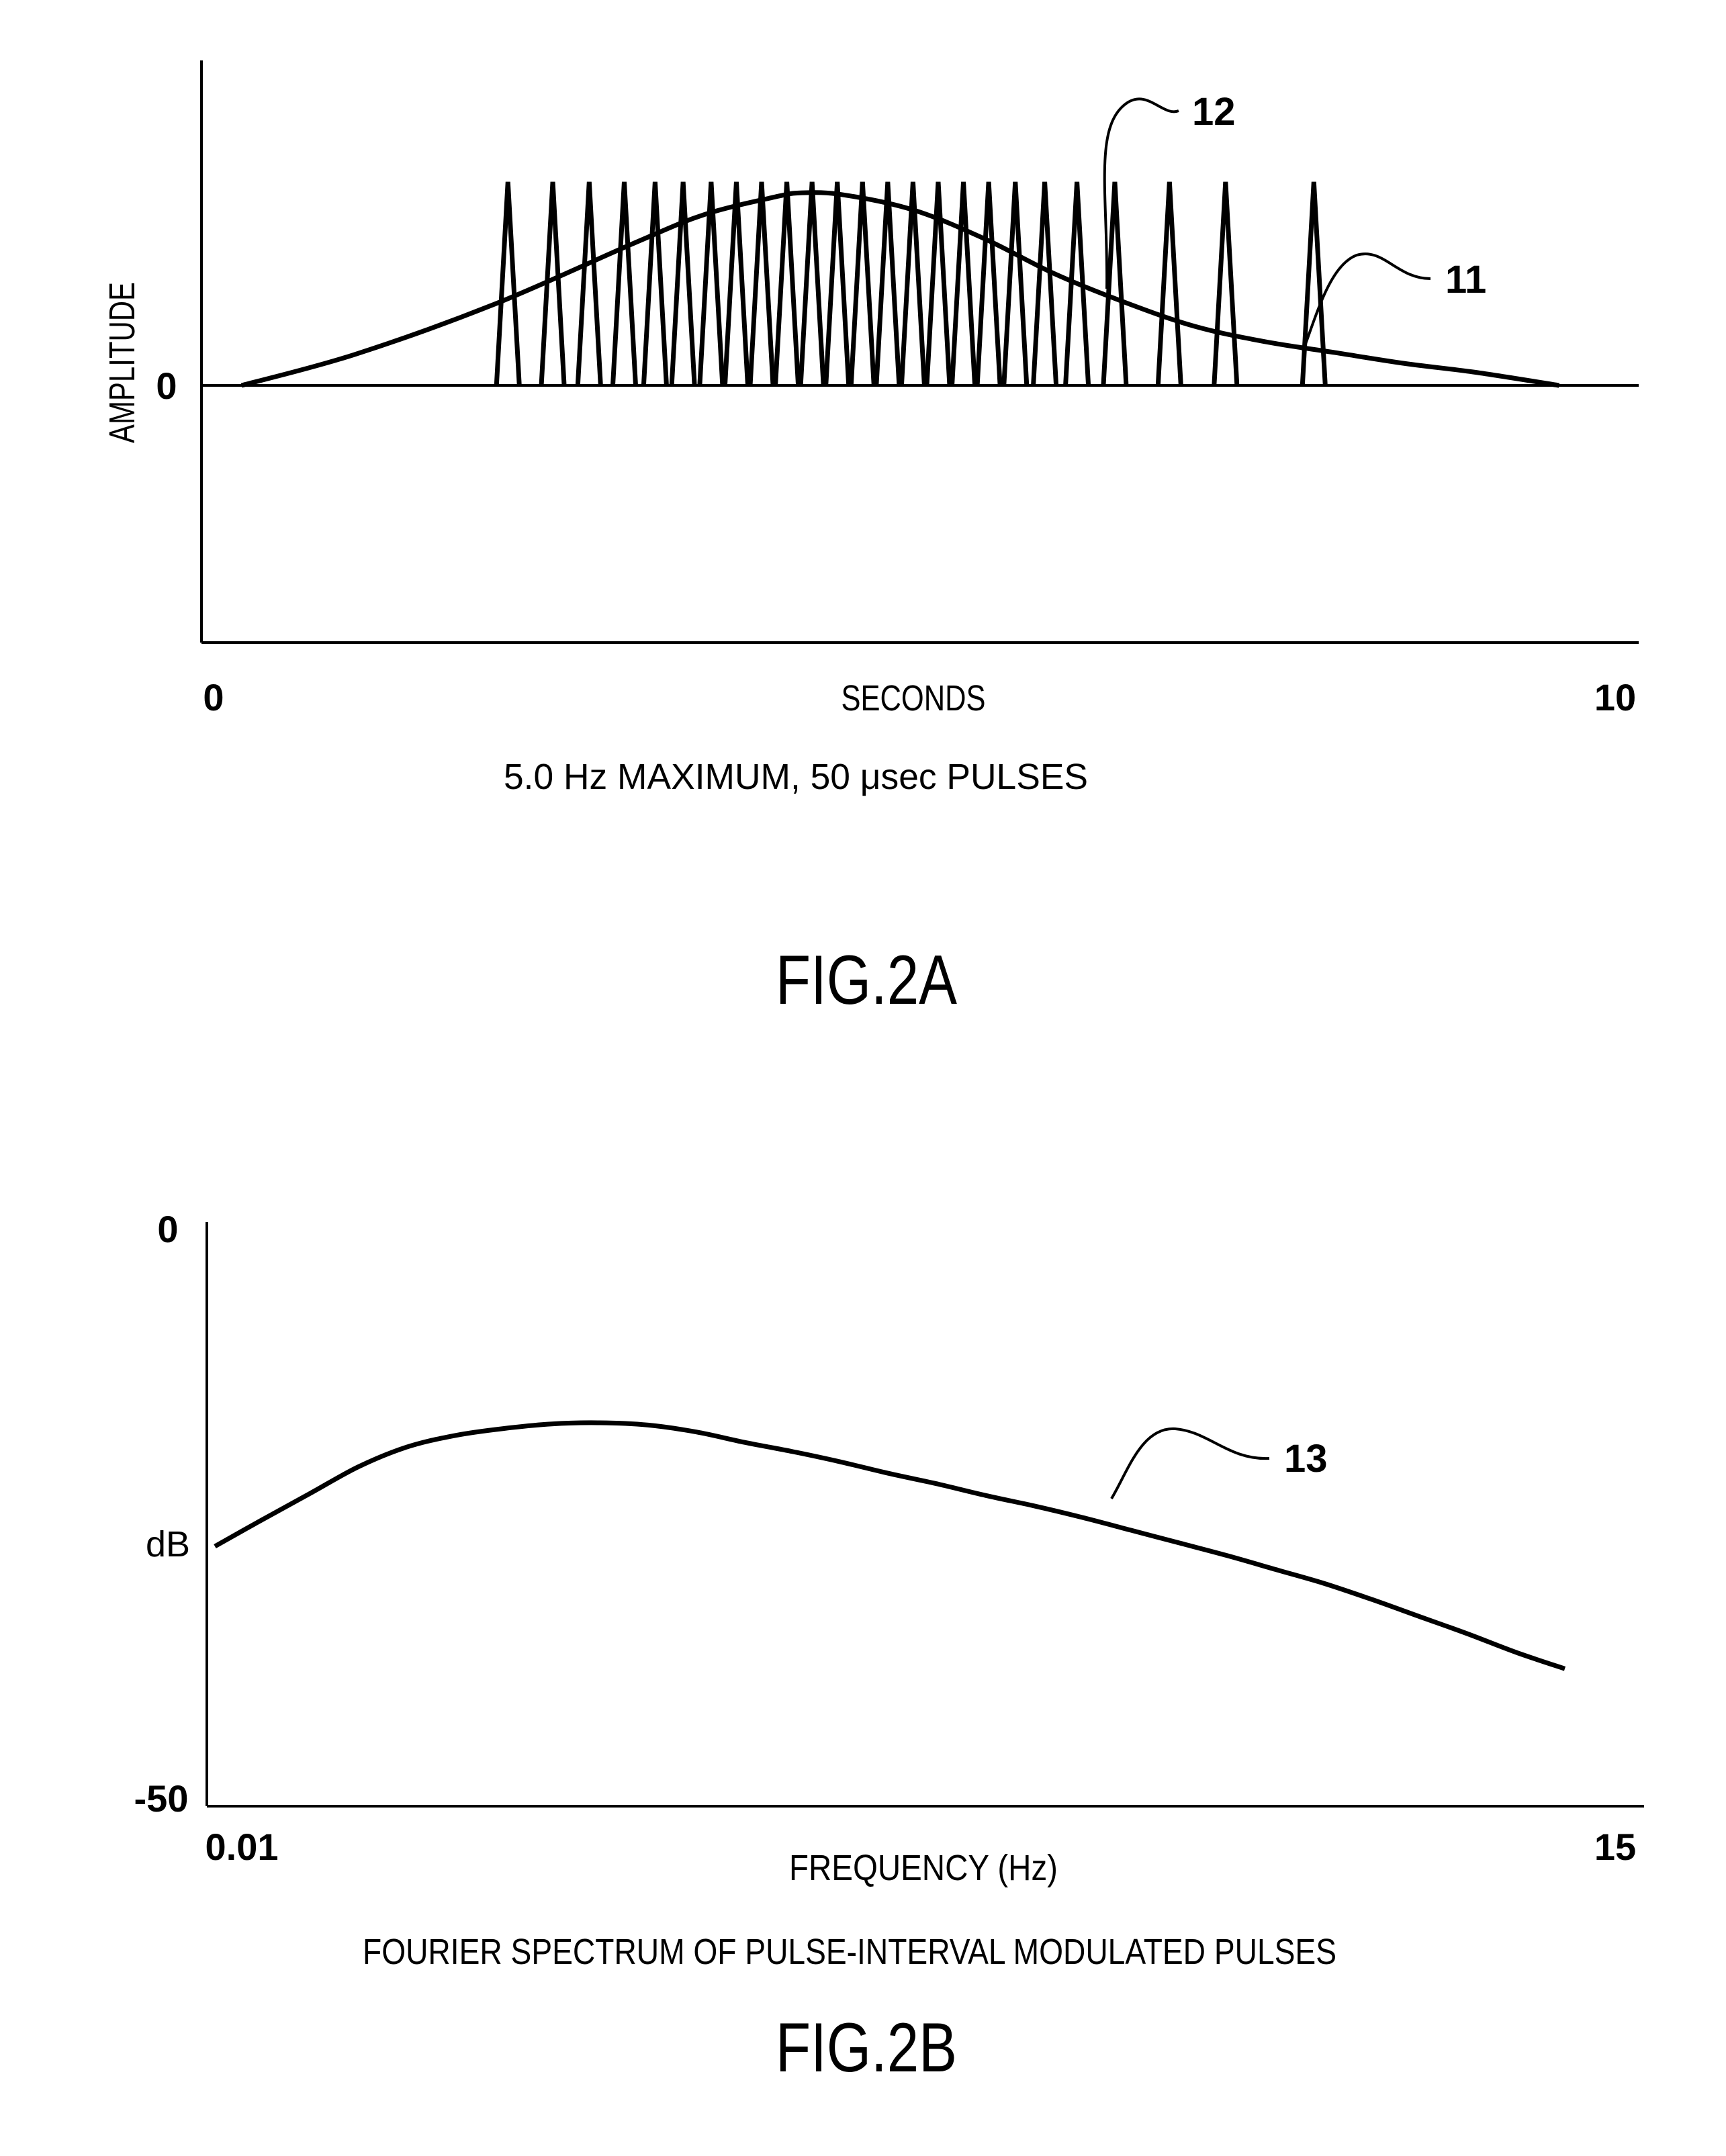 This screenshot has height=2156, width=1726. I want to click on fig-2a-label: FIG.2A, so click(867, 980).